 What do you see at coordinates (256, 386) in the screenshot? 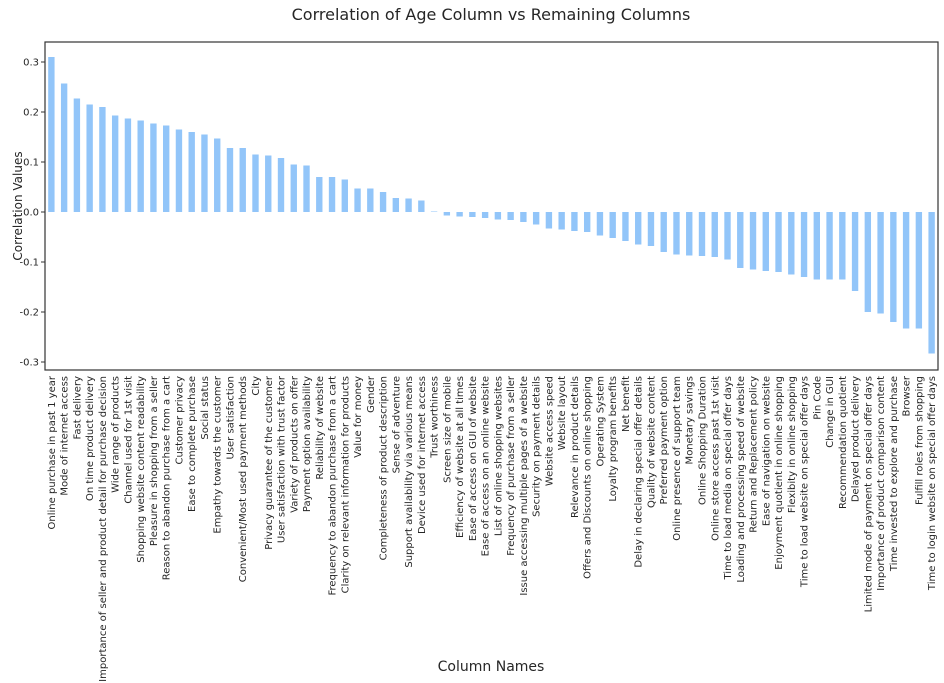
I see `x-tick-label: City` at bounding box center [256, 386].